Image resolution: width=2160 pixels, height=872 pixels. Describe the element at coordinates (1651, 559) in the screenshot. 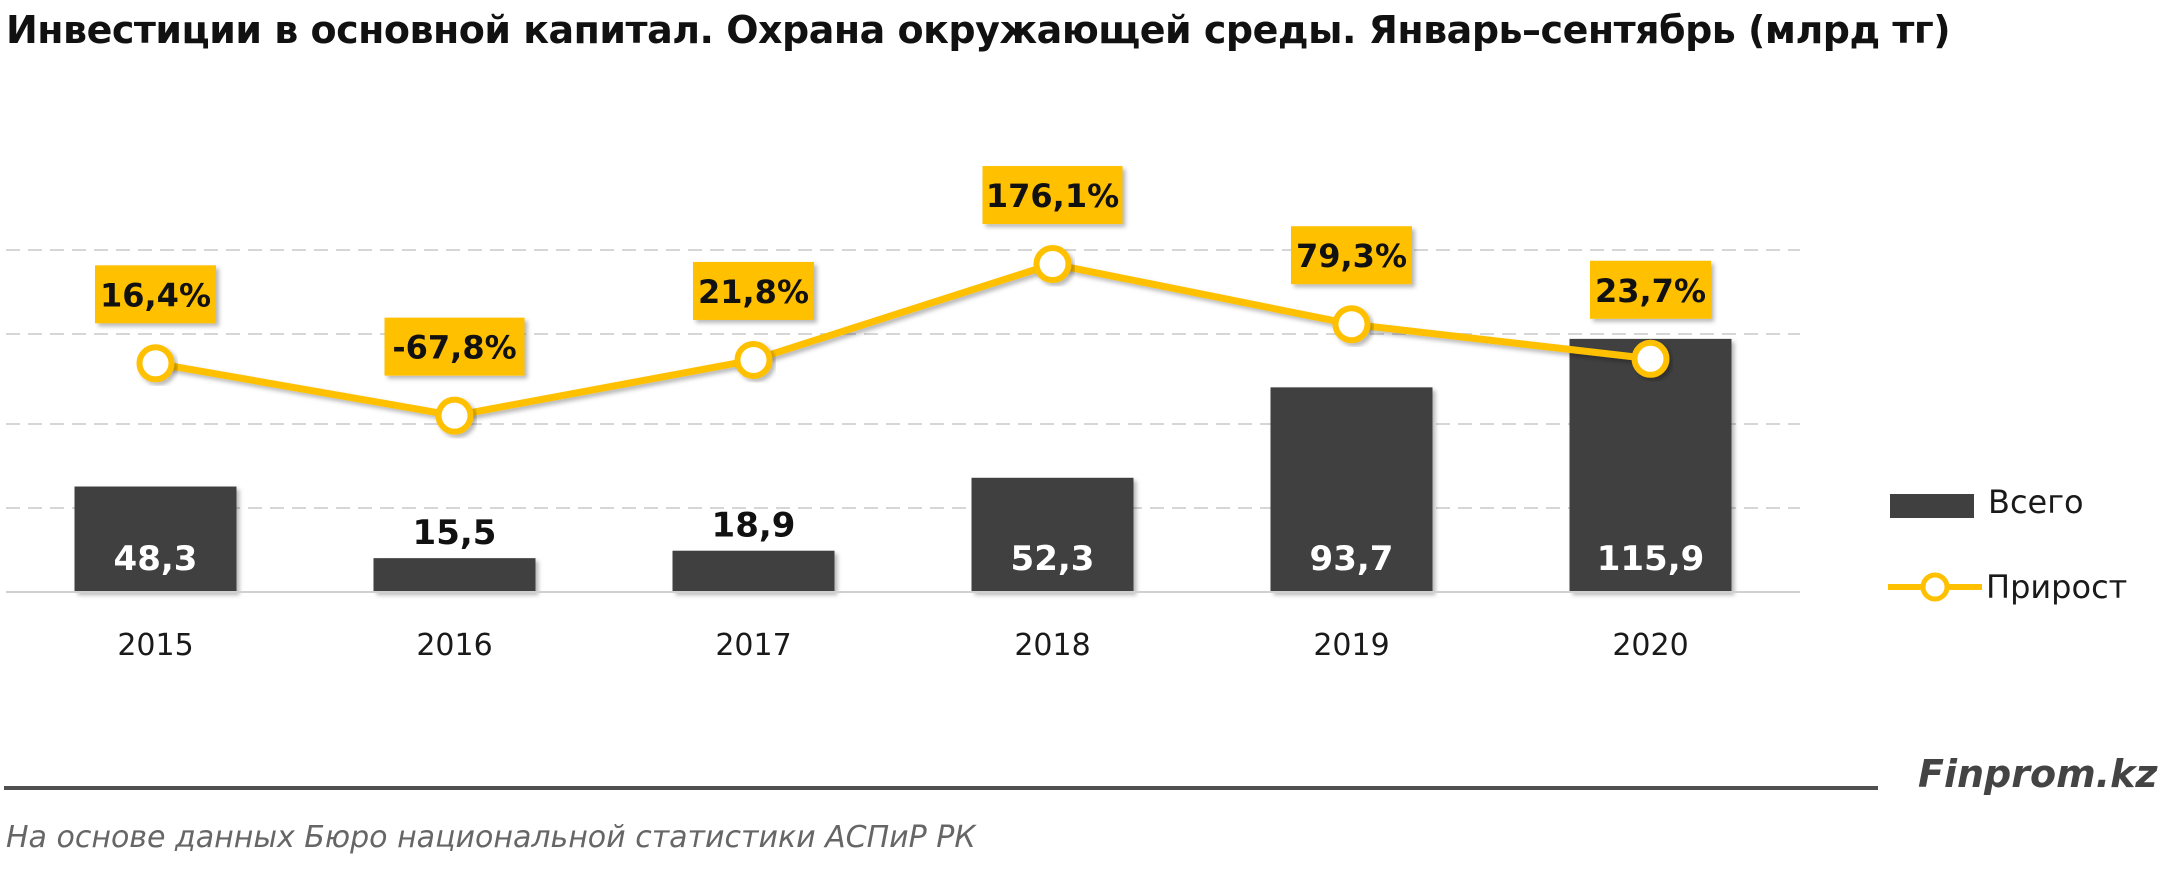

I see `bar-value-label: 115,9` at that location.